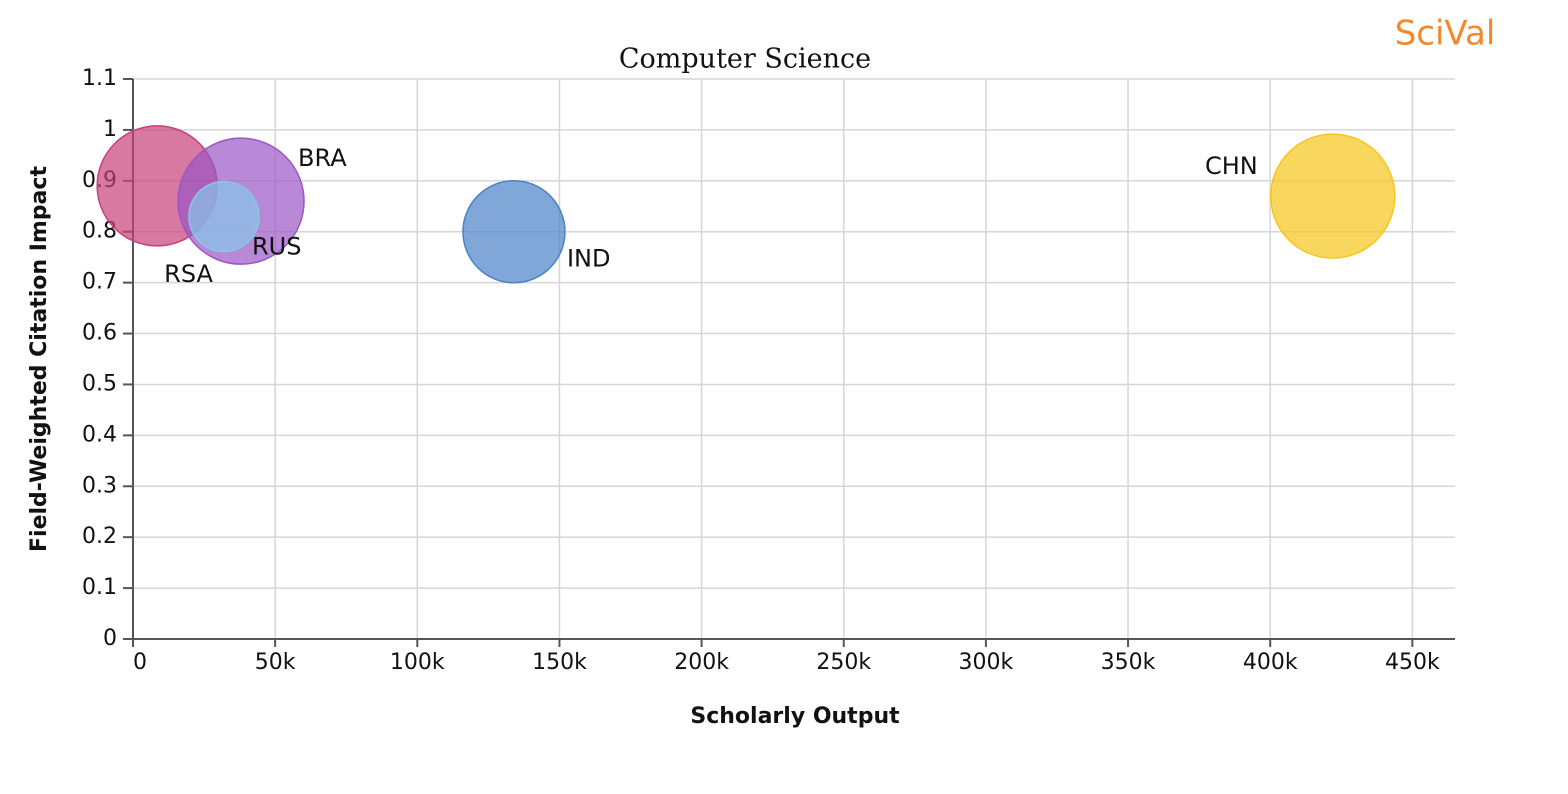  I want to click on bubble-label: RUS, so click(276, 246).